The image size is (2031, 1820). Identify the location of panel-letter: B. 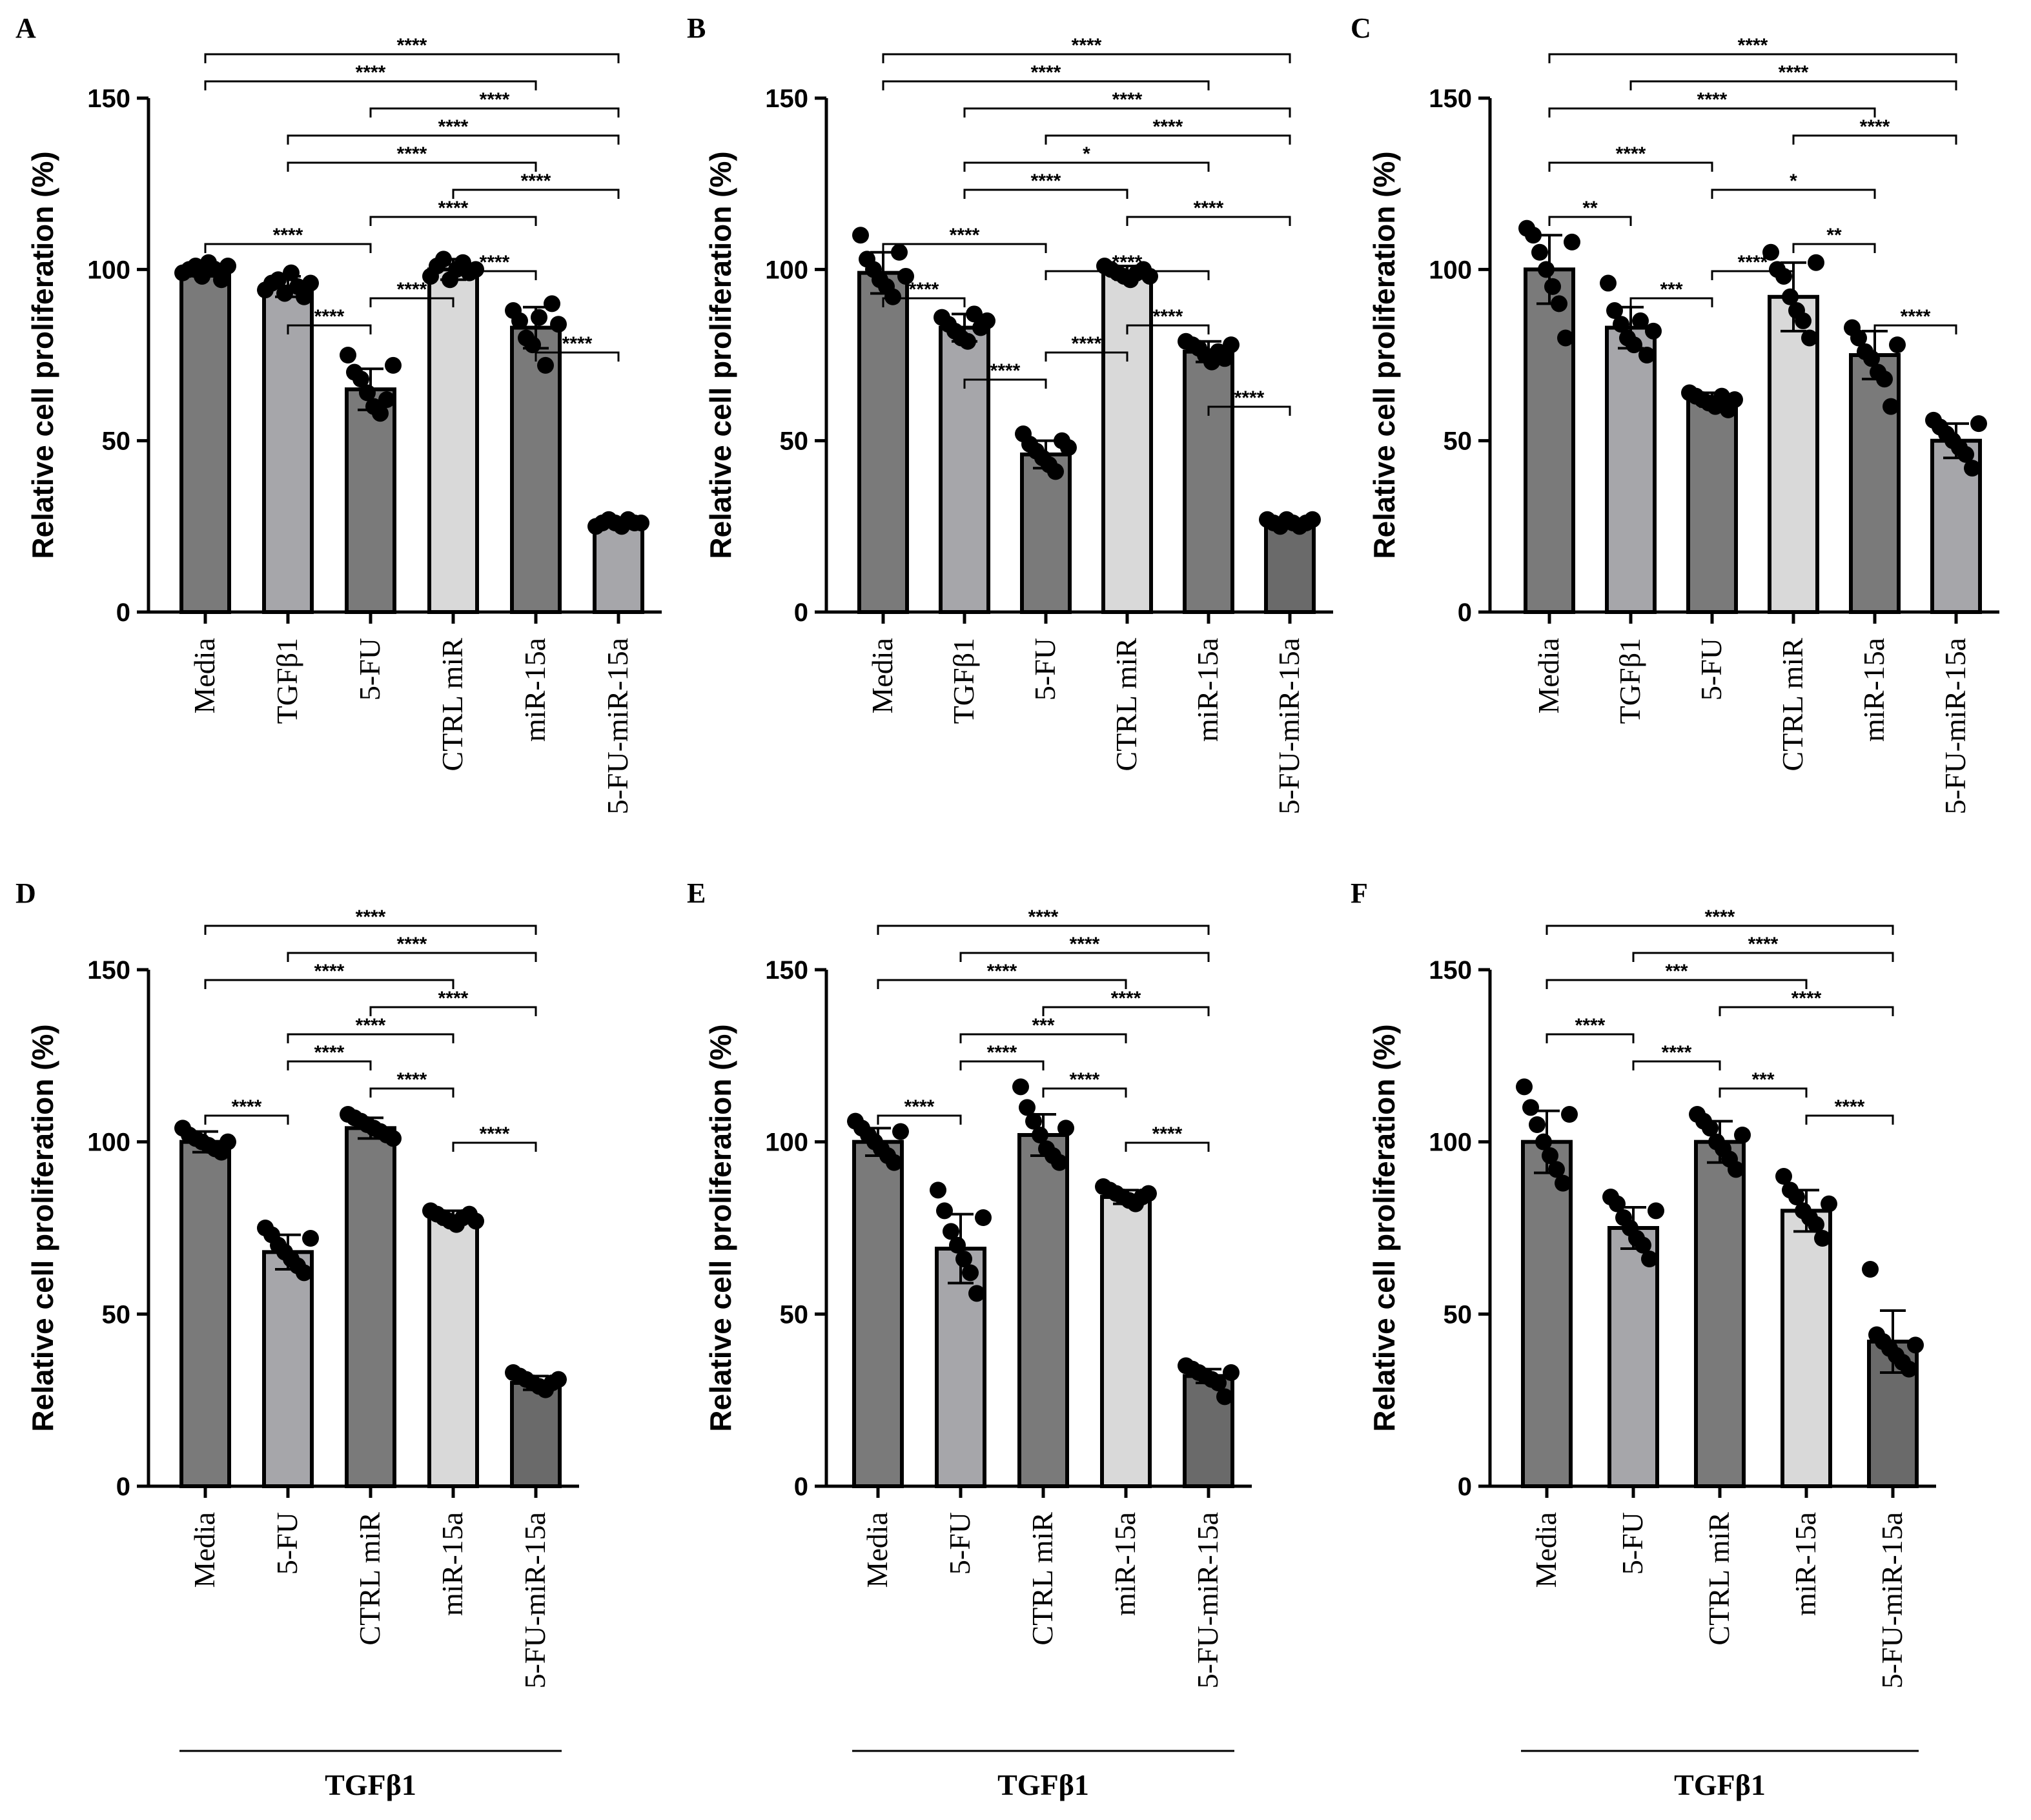
(696, 28).